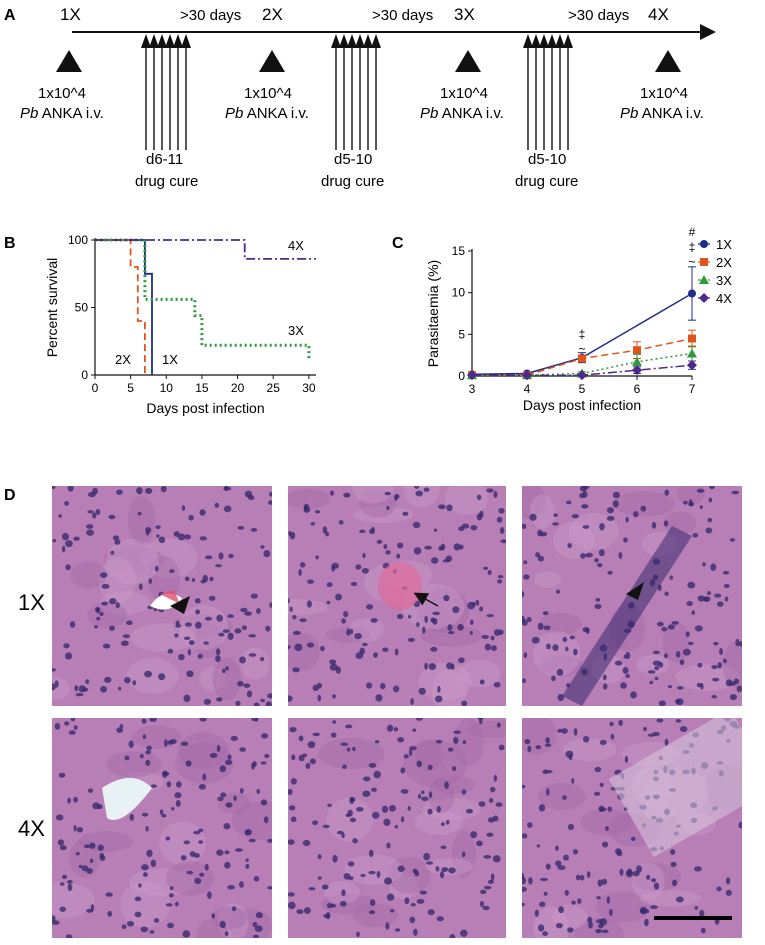 The height and width of the screenshot is (945, 765). What do you see at coordinates (692, 389) in the screenshot?
I see `x-tick-label: 7` at bounding box center [692, 389].